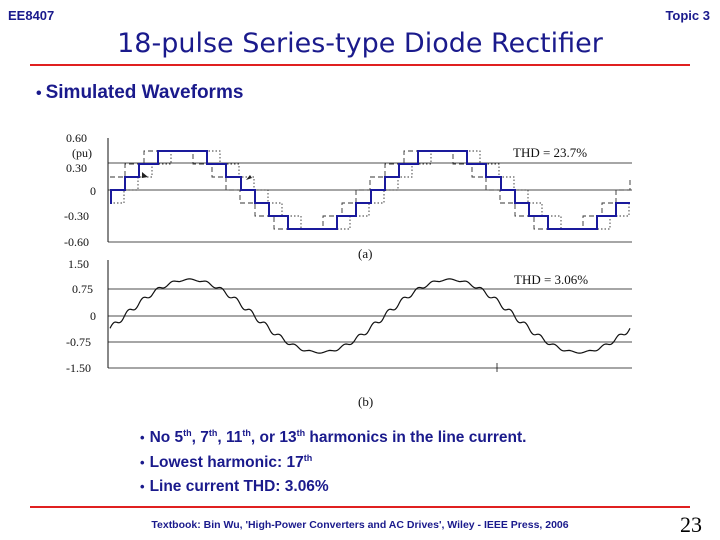  Describe the element at coordinates (76, 138) in the screenshot. I see `chart-a-ytick-0: 0.60` at that location.